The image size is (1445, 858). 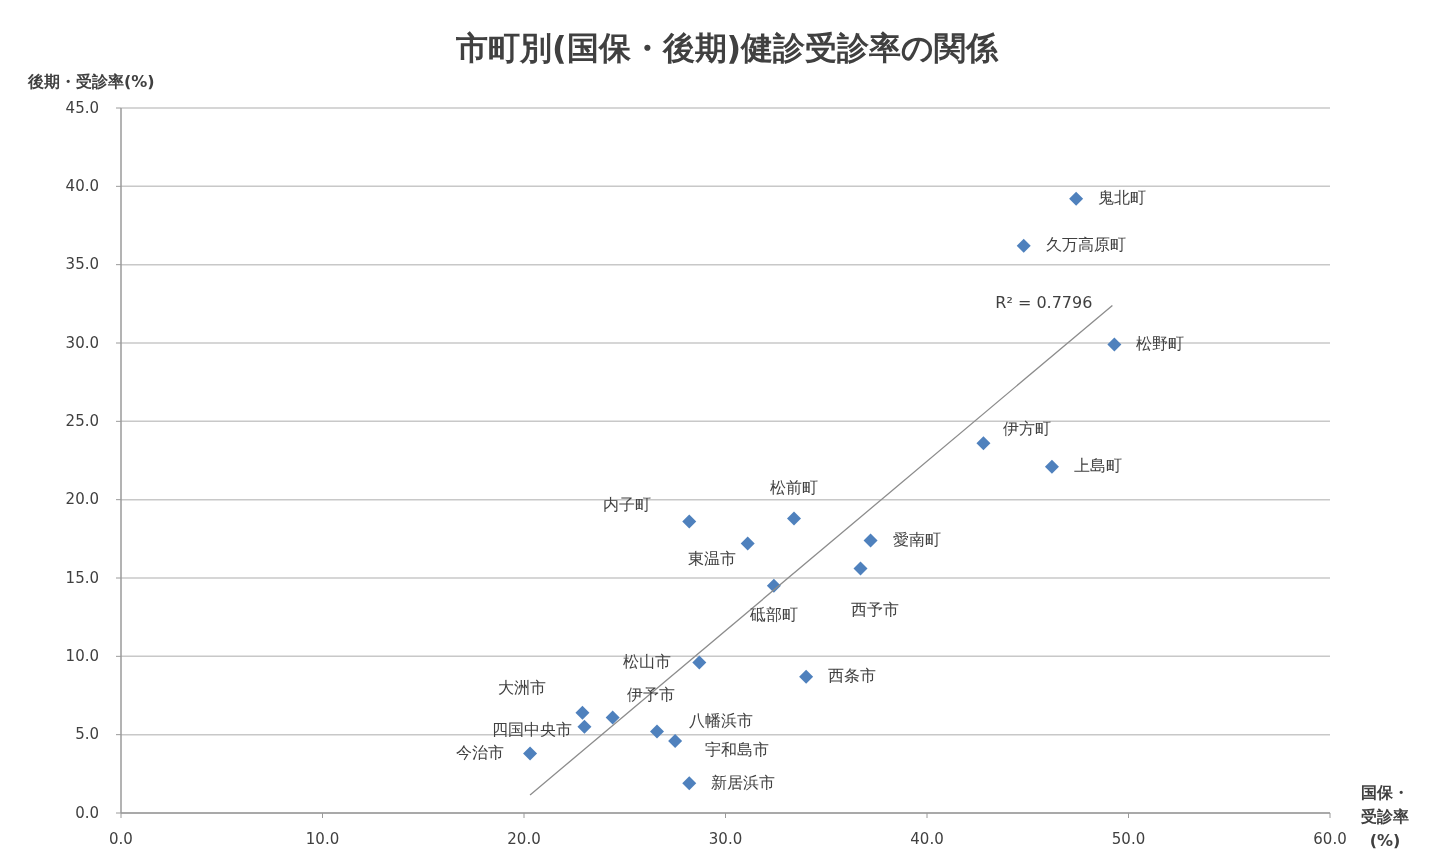 I want to click on y-tick-label: 10.0, so click(x=82, y=655).